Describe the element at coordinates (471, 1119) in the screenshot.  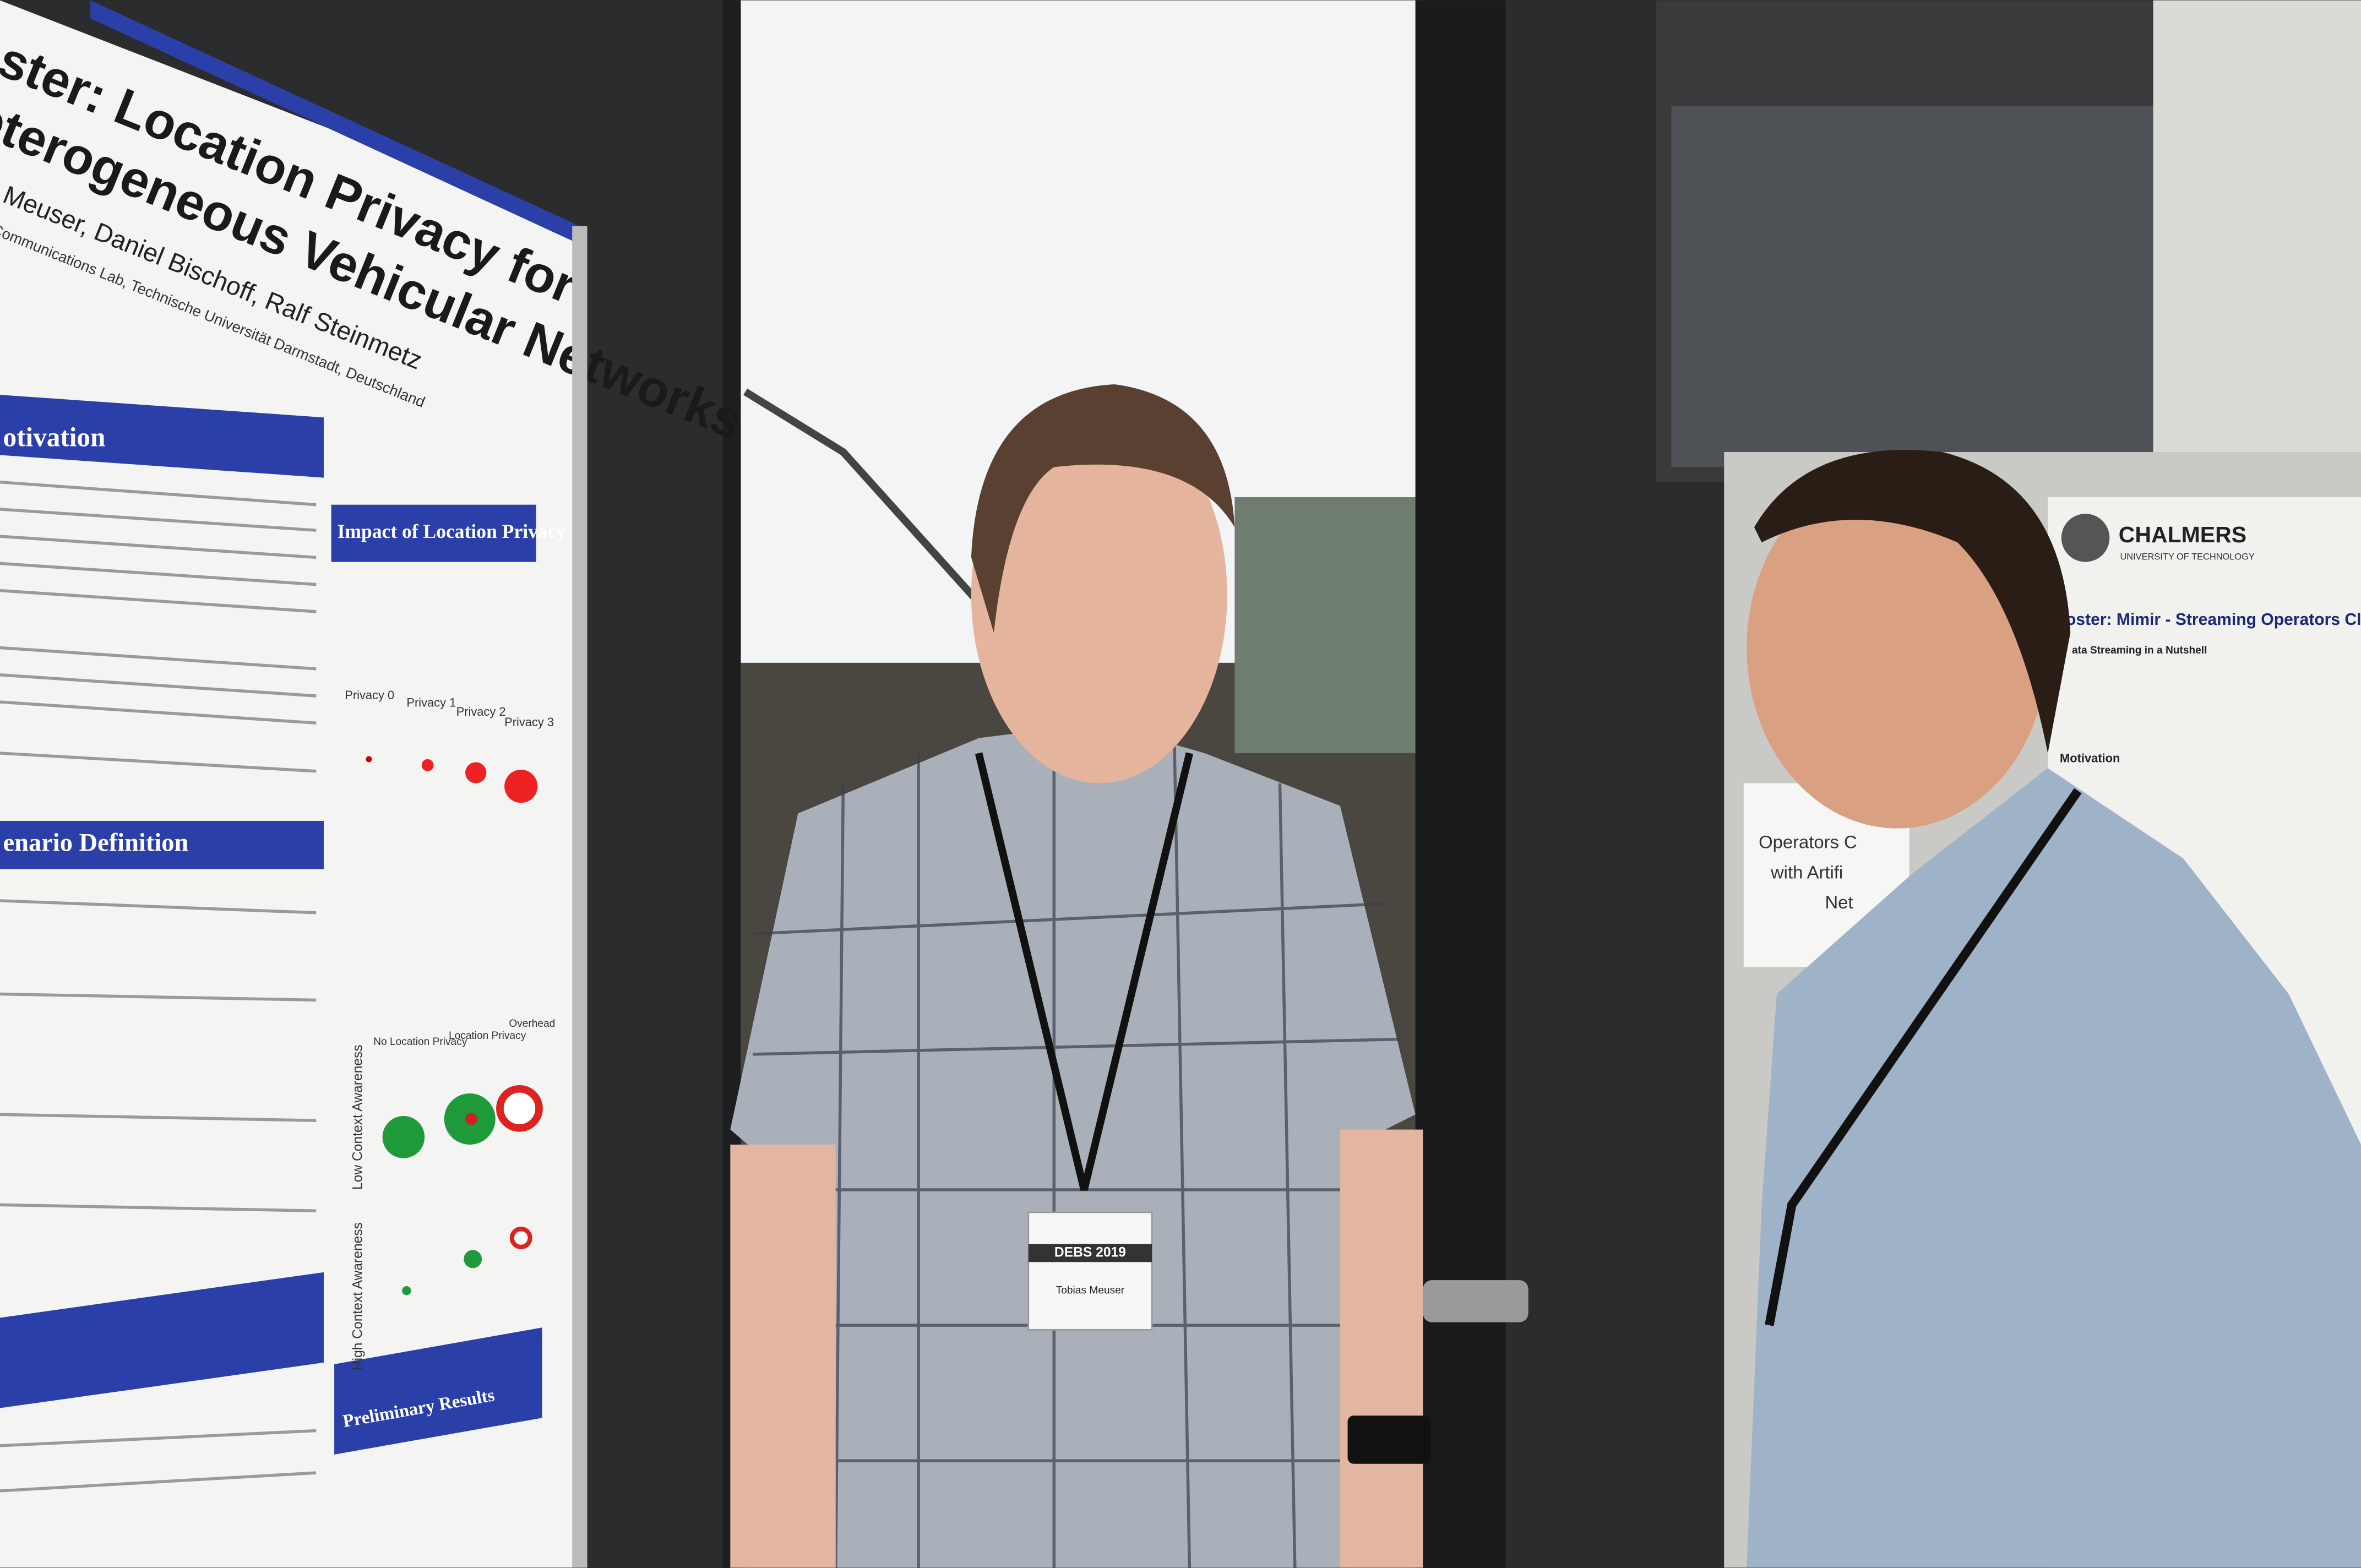
I see `red-dot` at that location.